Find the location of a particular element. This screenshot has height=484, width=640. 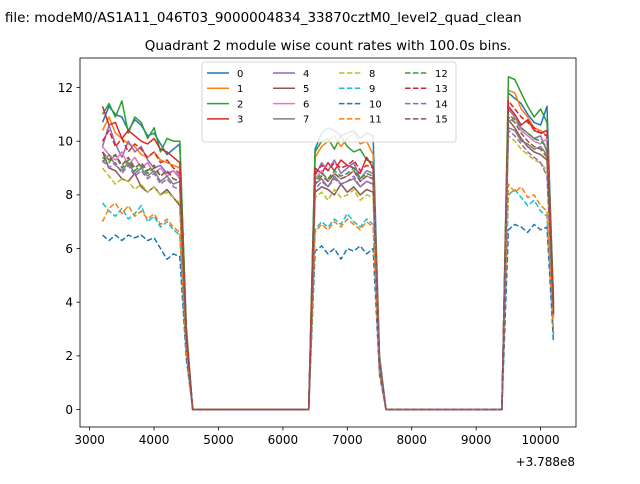

legend-label-8: 8 is located at coordinates (372, 74).